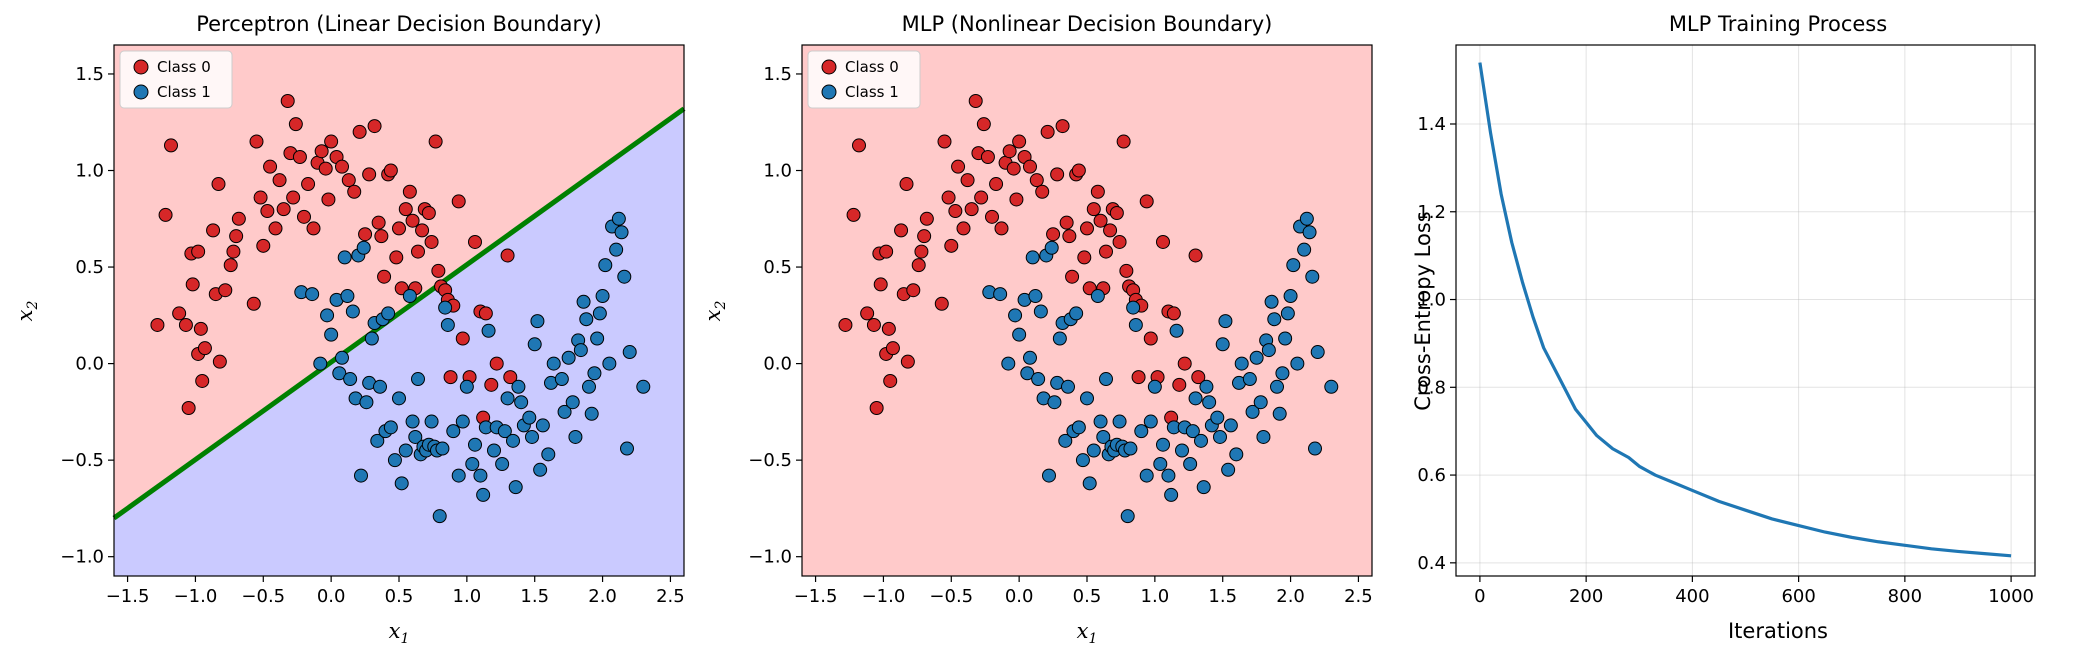 Image resolution: width=2079 pixels, height=660 pixels. I want to click on perceptron-legend: Class 0 Class 1, so click(176, 79).